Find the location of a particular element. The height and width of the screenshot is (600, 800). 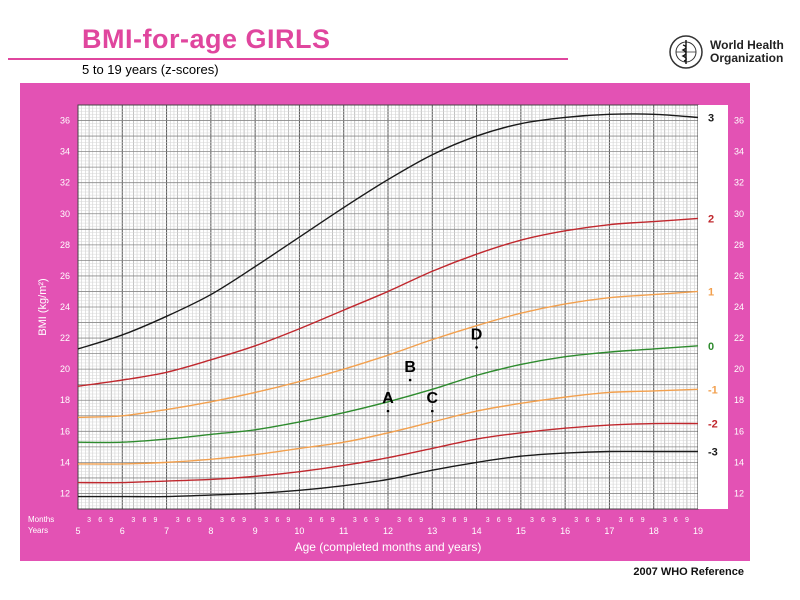

y-tick-label-left: 24 is located at coordinates (65, 307).